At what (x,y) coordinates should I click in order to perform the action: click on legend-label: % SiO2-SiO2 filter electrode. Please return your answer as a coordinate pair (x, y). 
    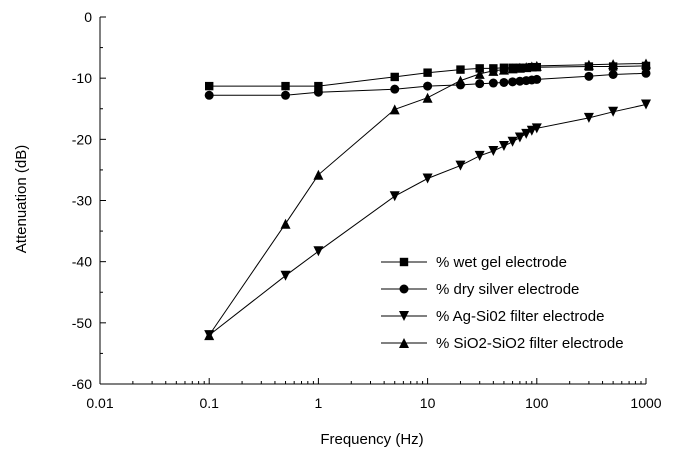
    Looking at the image, I should click on (530, 343).